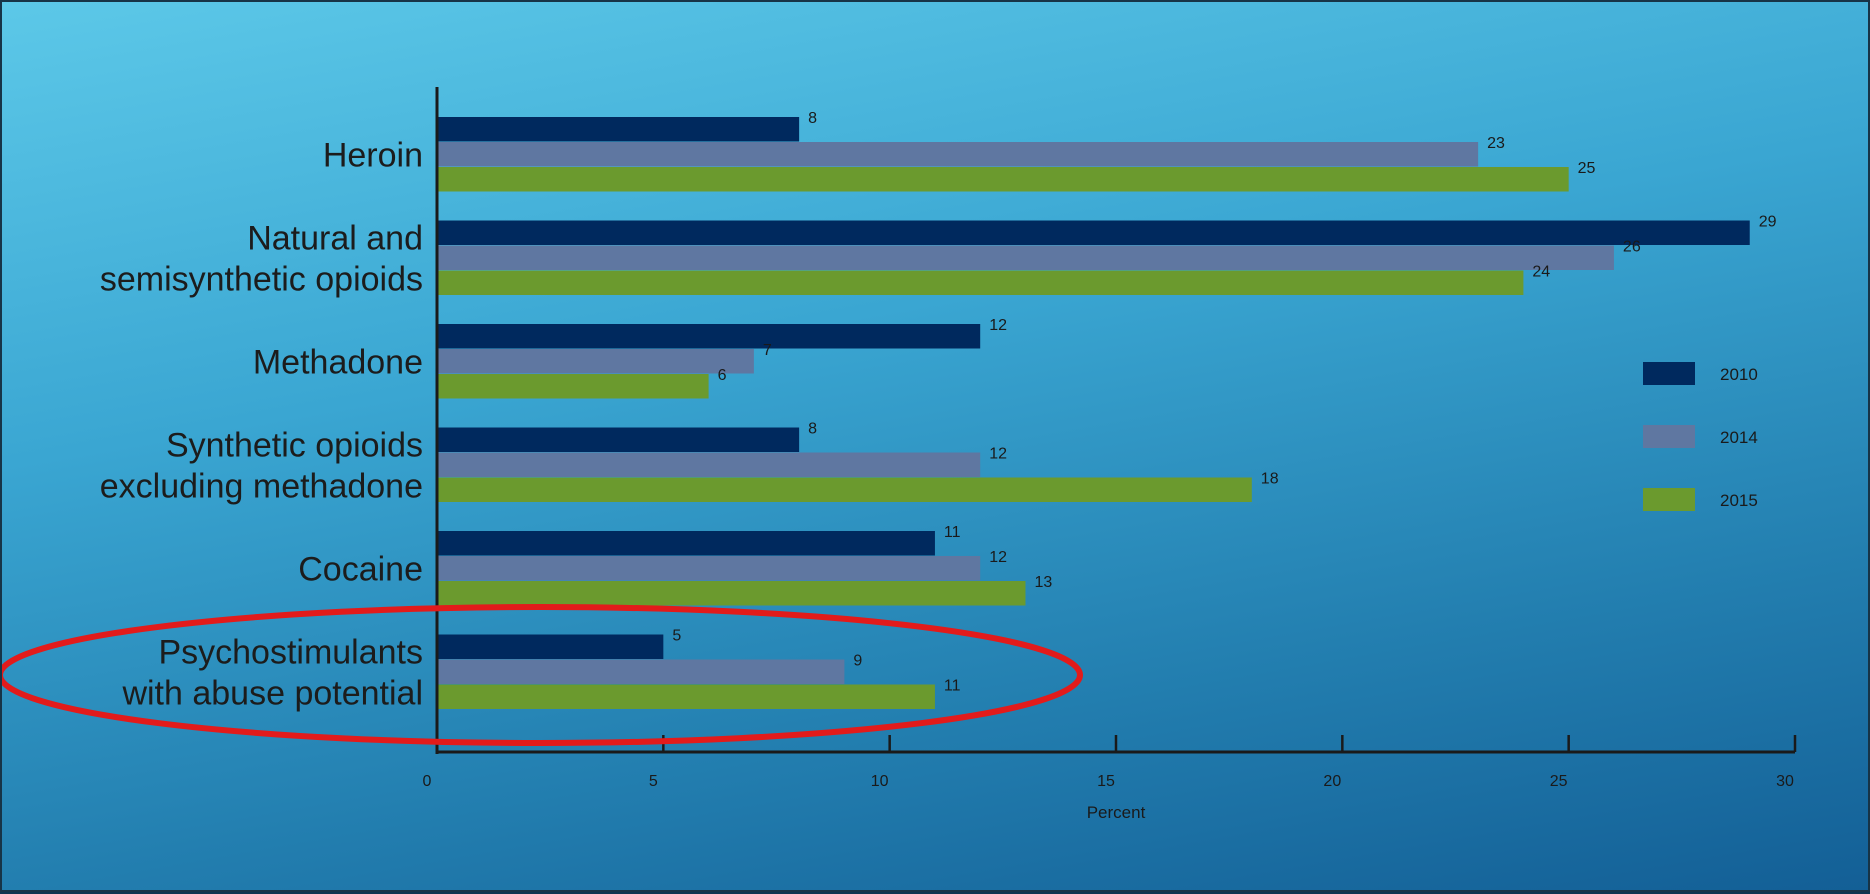 This screenshot has width=1870, height=894. I want to click on category-label-0-0: Heroin, so click(373, 156).